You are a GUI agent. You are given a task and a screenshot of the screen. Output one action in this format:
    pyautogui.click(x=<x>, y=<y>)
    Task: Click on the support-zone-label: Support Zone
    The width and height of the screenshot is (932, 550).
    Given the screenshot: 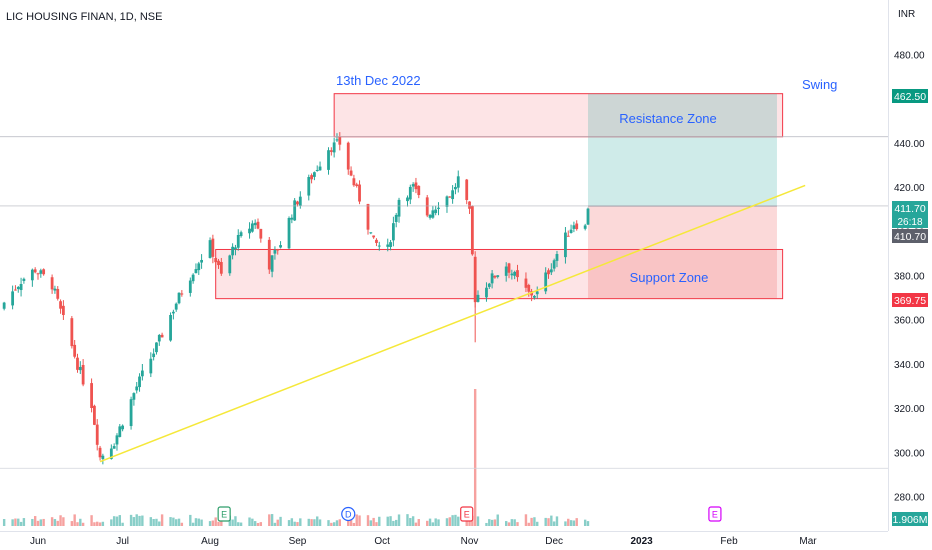 What is the action you would take?
    pyautogui.click(x=669, y=277)
    